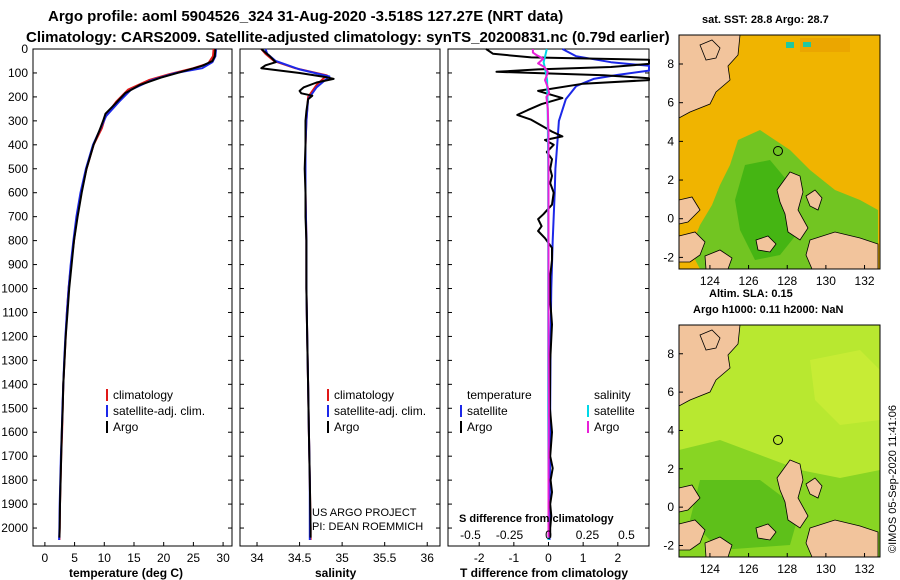 The height and width of the screenshot is (580, 900). Describe the element at coordinates (617, 558) in the screenshot. I see `x-tick-label: 2` at that location.